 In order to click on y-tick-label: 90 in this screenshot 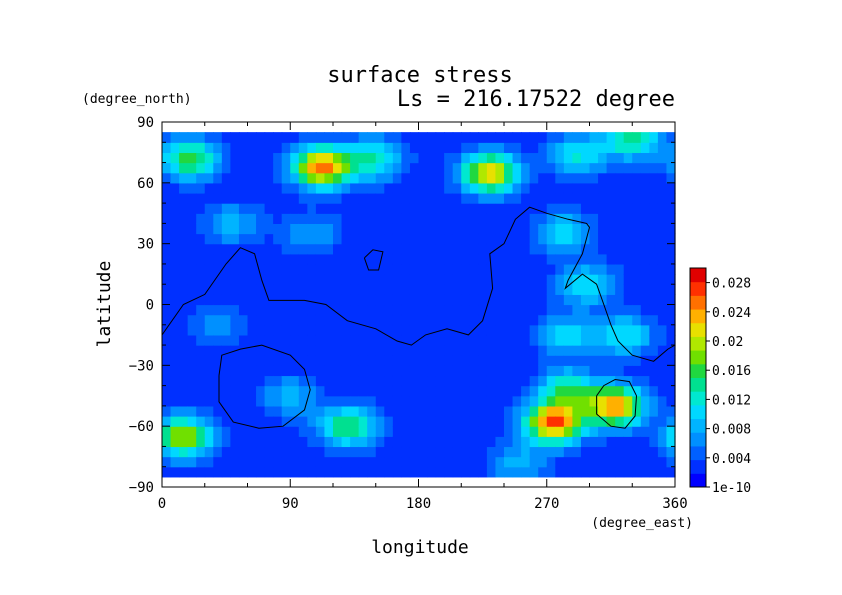, I will do `click(145, 123)`.